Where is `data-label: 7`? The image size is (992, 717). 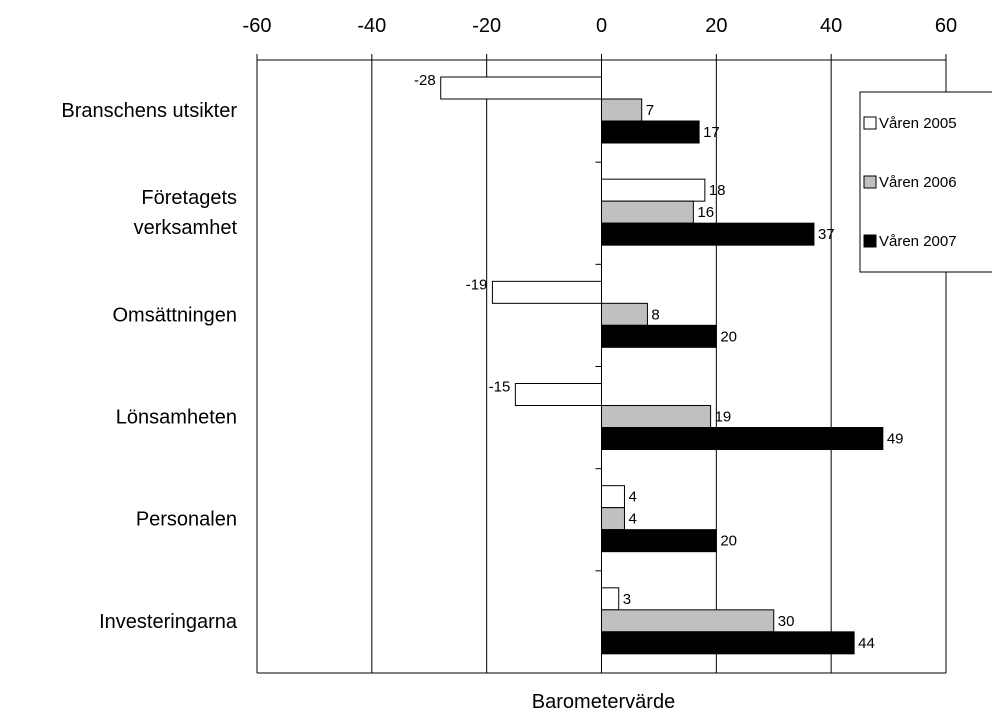
data-label: 7 is located at coordinates (650, 110).